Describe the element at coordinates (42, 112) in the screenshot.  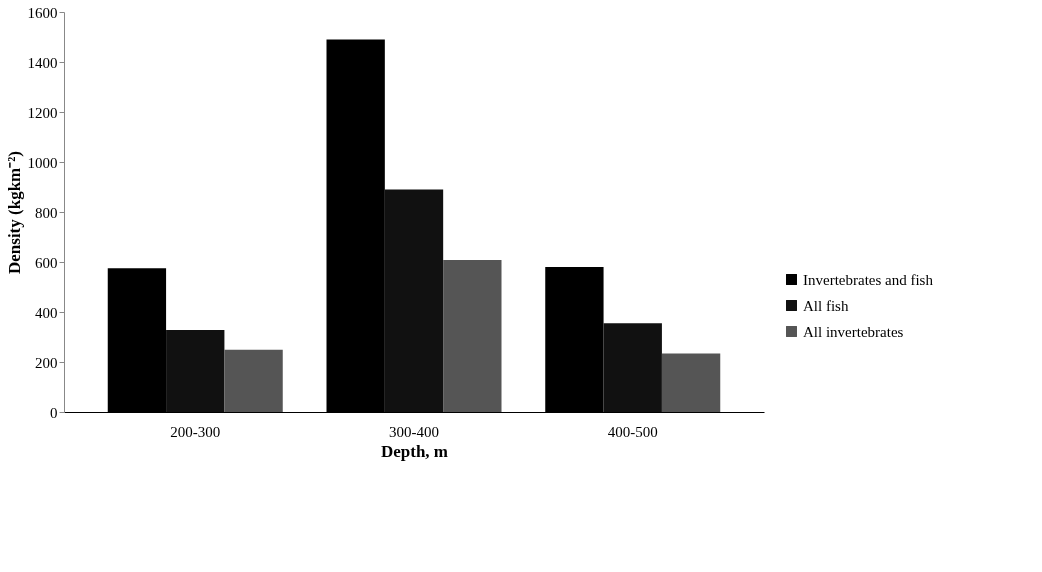
I see `y-tick-label: 1200` at that location.